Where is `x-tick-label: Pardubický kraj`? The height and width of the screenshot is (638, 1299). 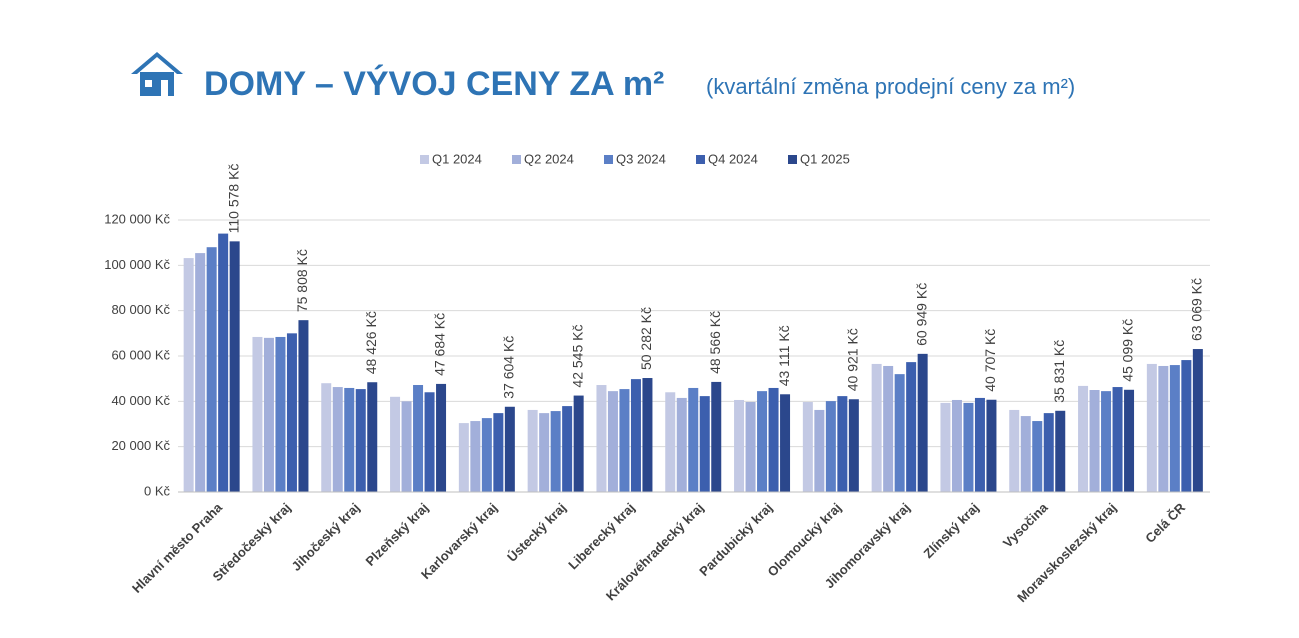 x-tick-label: Pardubický kraj is located at coordinates (735, 539).